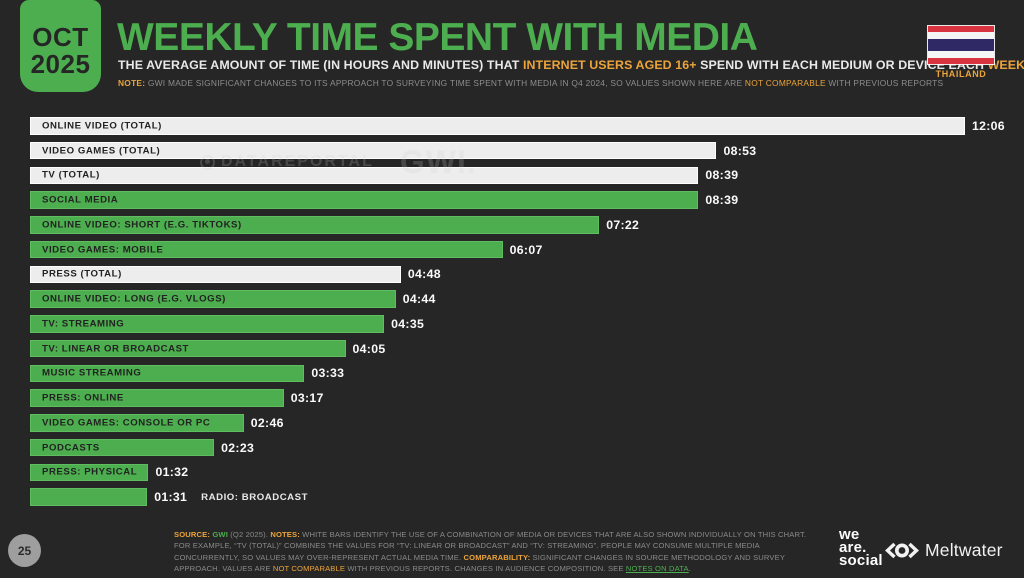 The width and height of the screenshot is (1024, 578). I want to click on bar: VIDEO GAMES: MOBILE, so click(266, 249).